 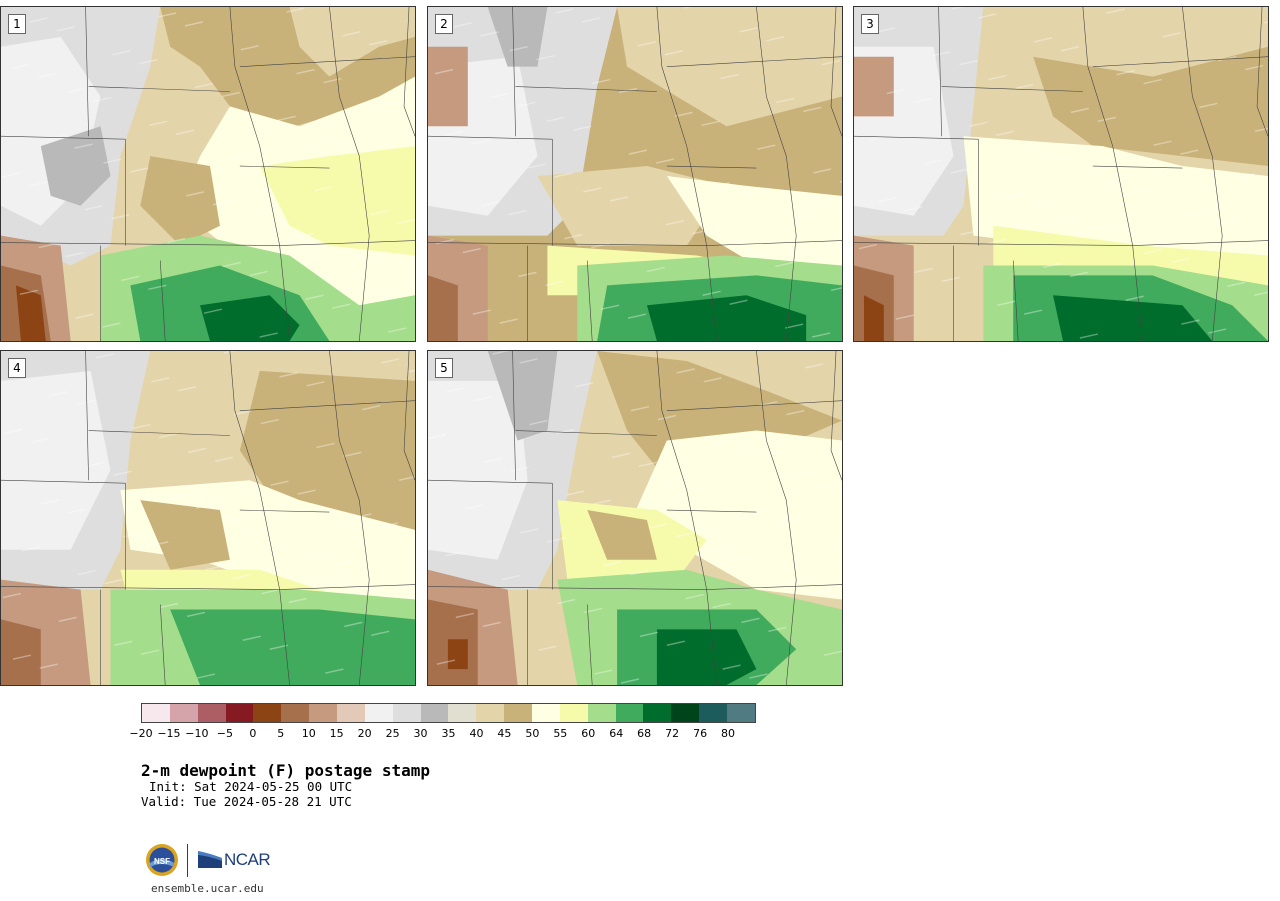 I want to click on map-panel-2: 2, so click(x=635, y=174).